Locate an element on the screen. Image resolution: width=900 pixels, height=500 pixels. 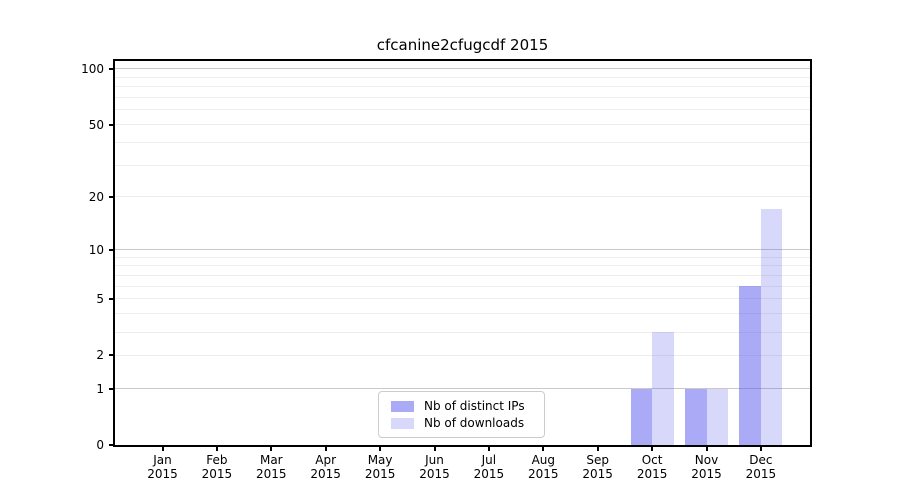
x-tick-label-dec: Dec 2015 is located at coordinates (761, 467).